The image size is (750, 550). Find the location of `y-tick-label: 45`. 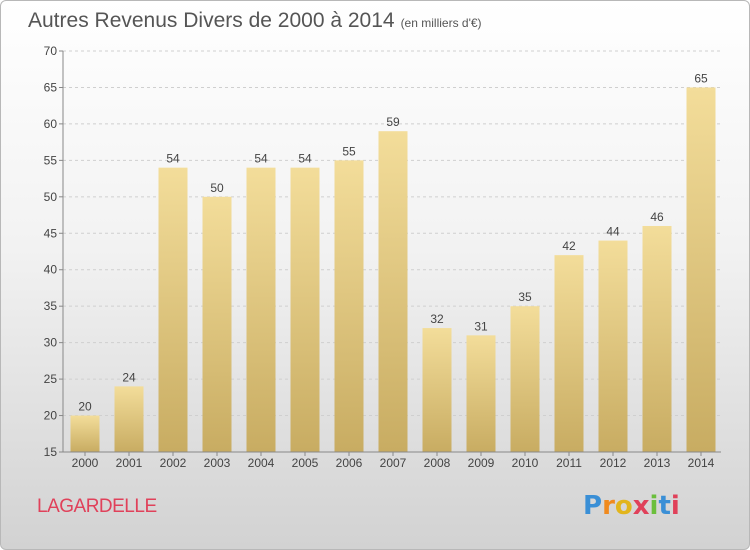

y-tick-label: 45 is located at coordinates (51, 233).